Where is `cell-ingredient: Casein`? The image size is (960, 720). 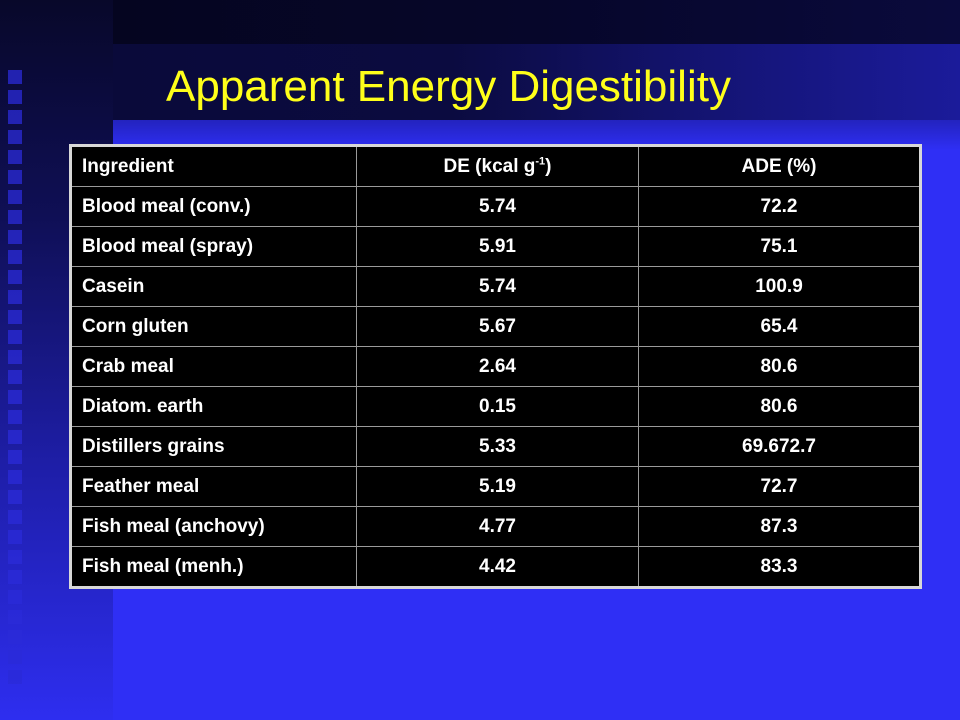 cell-ingredient: Casein is located at coordinates (213, 286).